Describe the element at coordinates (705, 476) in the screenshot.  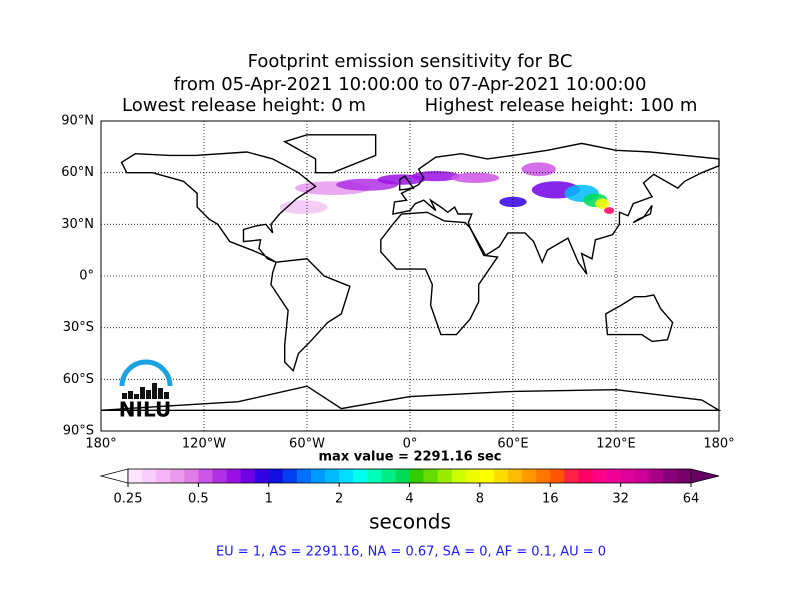
I see `colorbar-extend-max` at that location.